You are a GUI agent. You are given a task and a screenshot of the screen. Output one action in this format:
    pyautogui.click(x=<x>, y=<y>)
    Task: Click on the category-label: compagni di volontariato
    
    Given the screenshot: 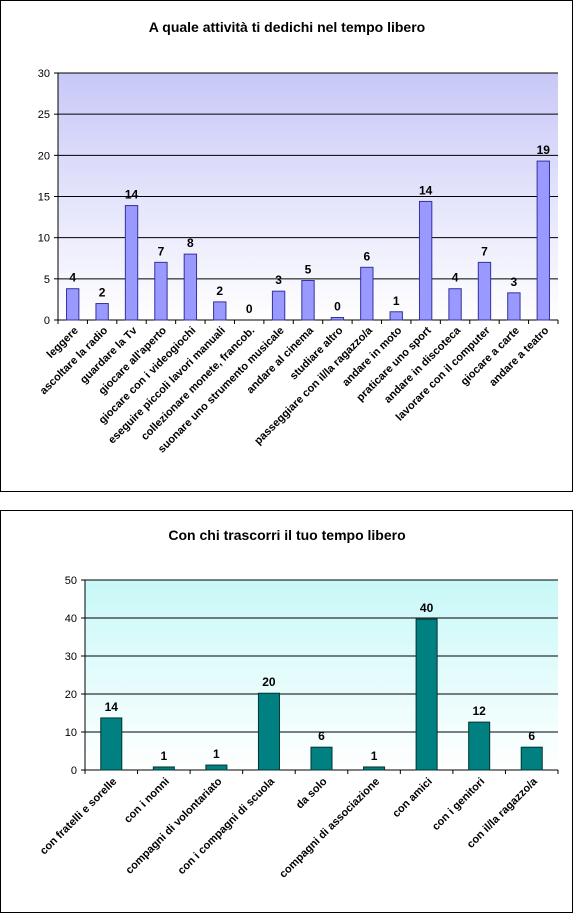 What is the action you would take?
    pyautogui.click(x=174, y=825)
    